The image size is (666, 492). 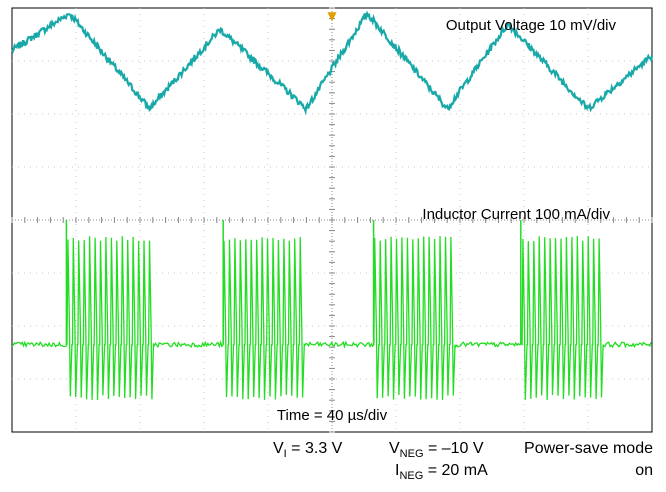 I want to click on series-label-inductor-current: Inductor Current 100 mA/div, so click(x=516, y=214).